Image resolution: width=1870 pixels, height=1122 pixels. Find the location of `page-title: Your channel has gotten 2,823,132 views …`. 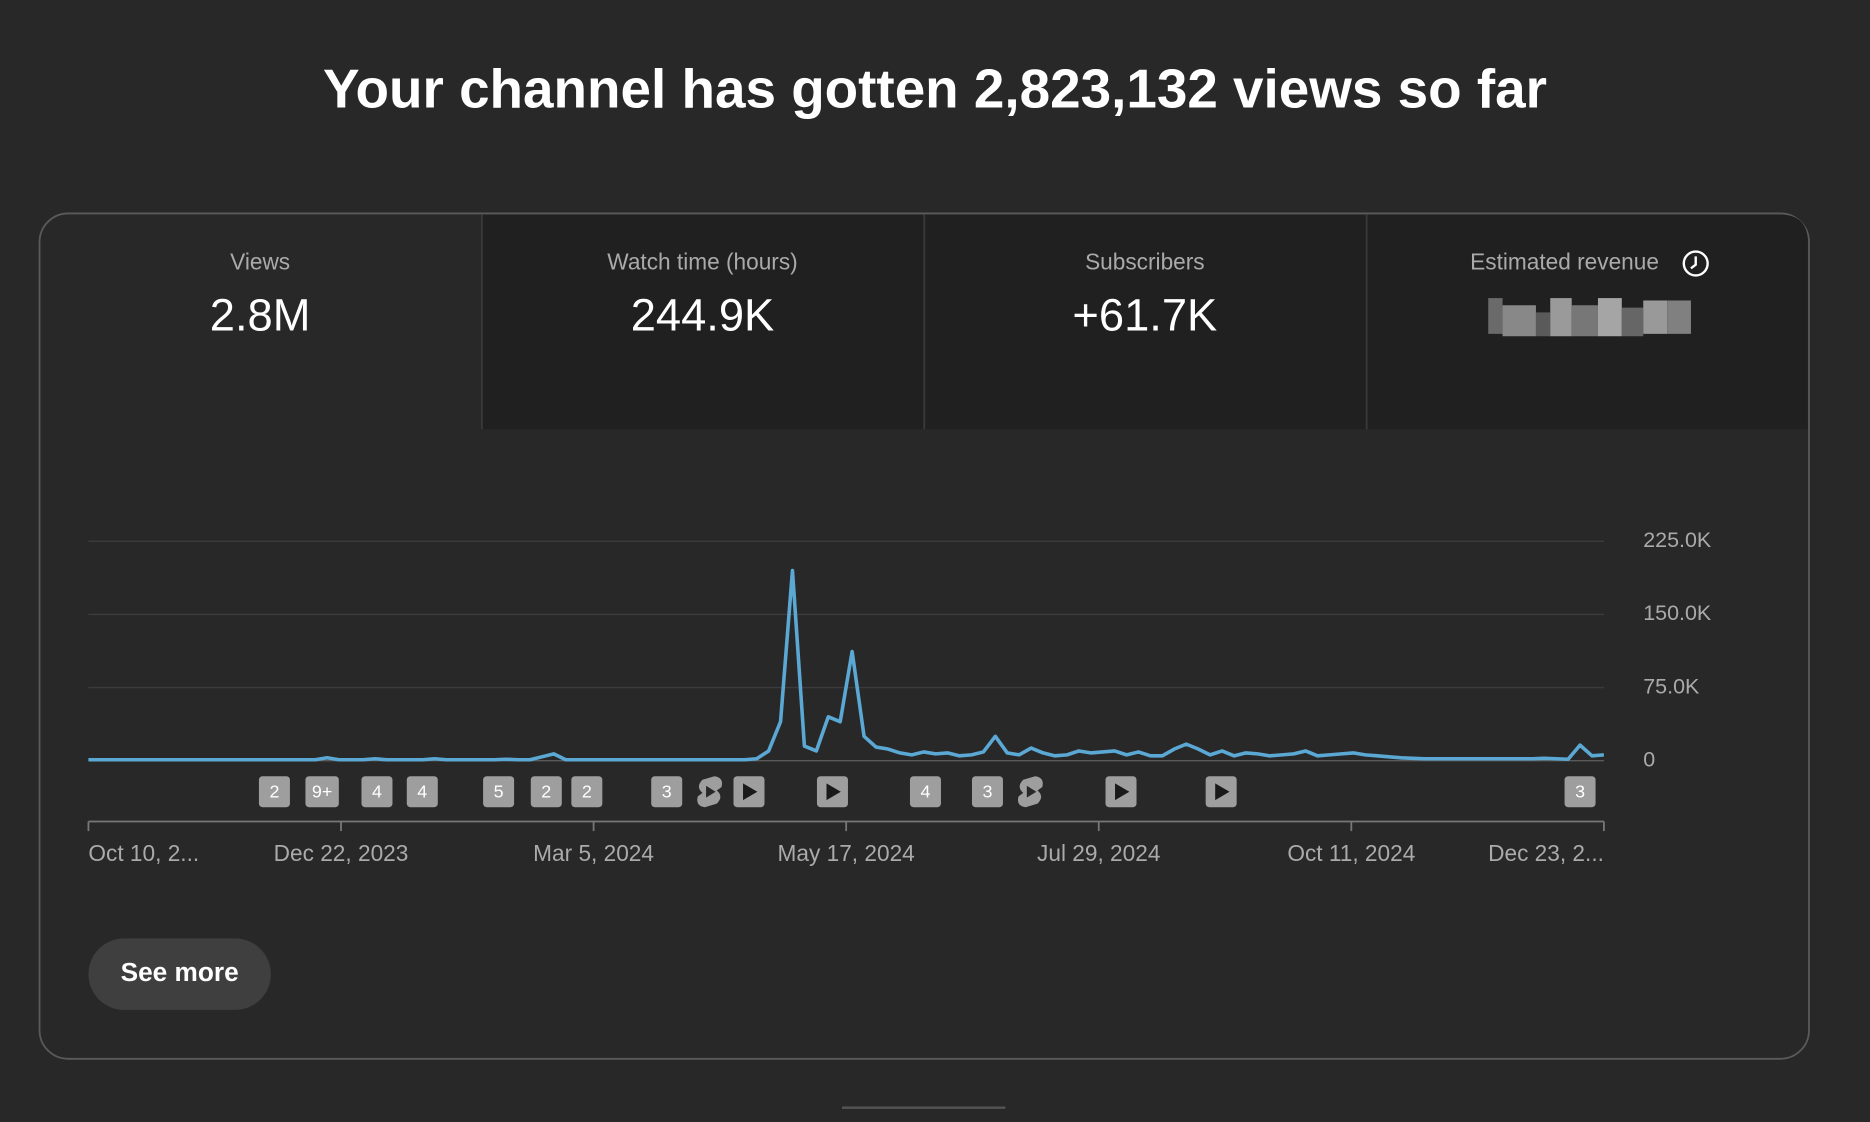

page-title: Your channel has gotten 2,823,132 views … is located at coordinates (935, 88).